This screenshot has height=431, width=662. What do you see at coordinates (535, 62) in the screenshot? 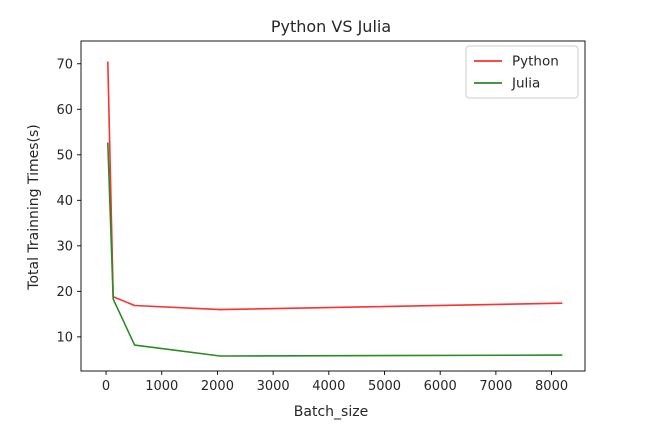
I see `legend-label: Python` at bounding box center [535, 62].